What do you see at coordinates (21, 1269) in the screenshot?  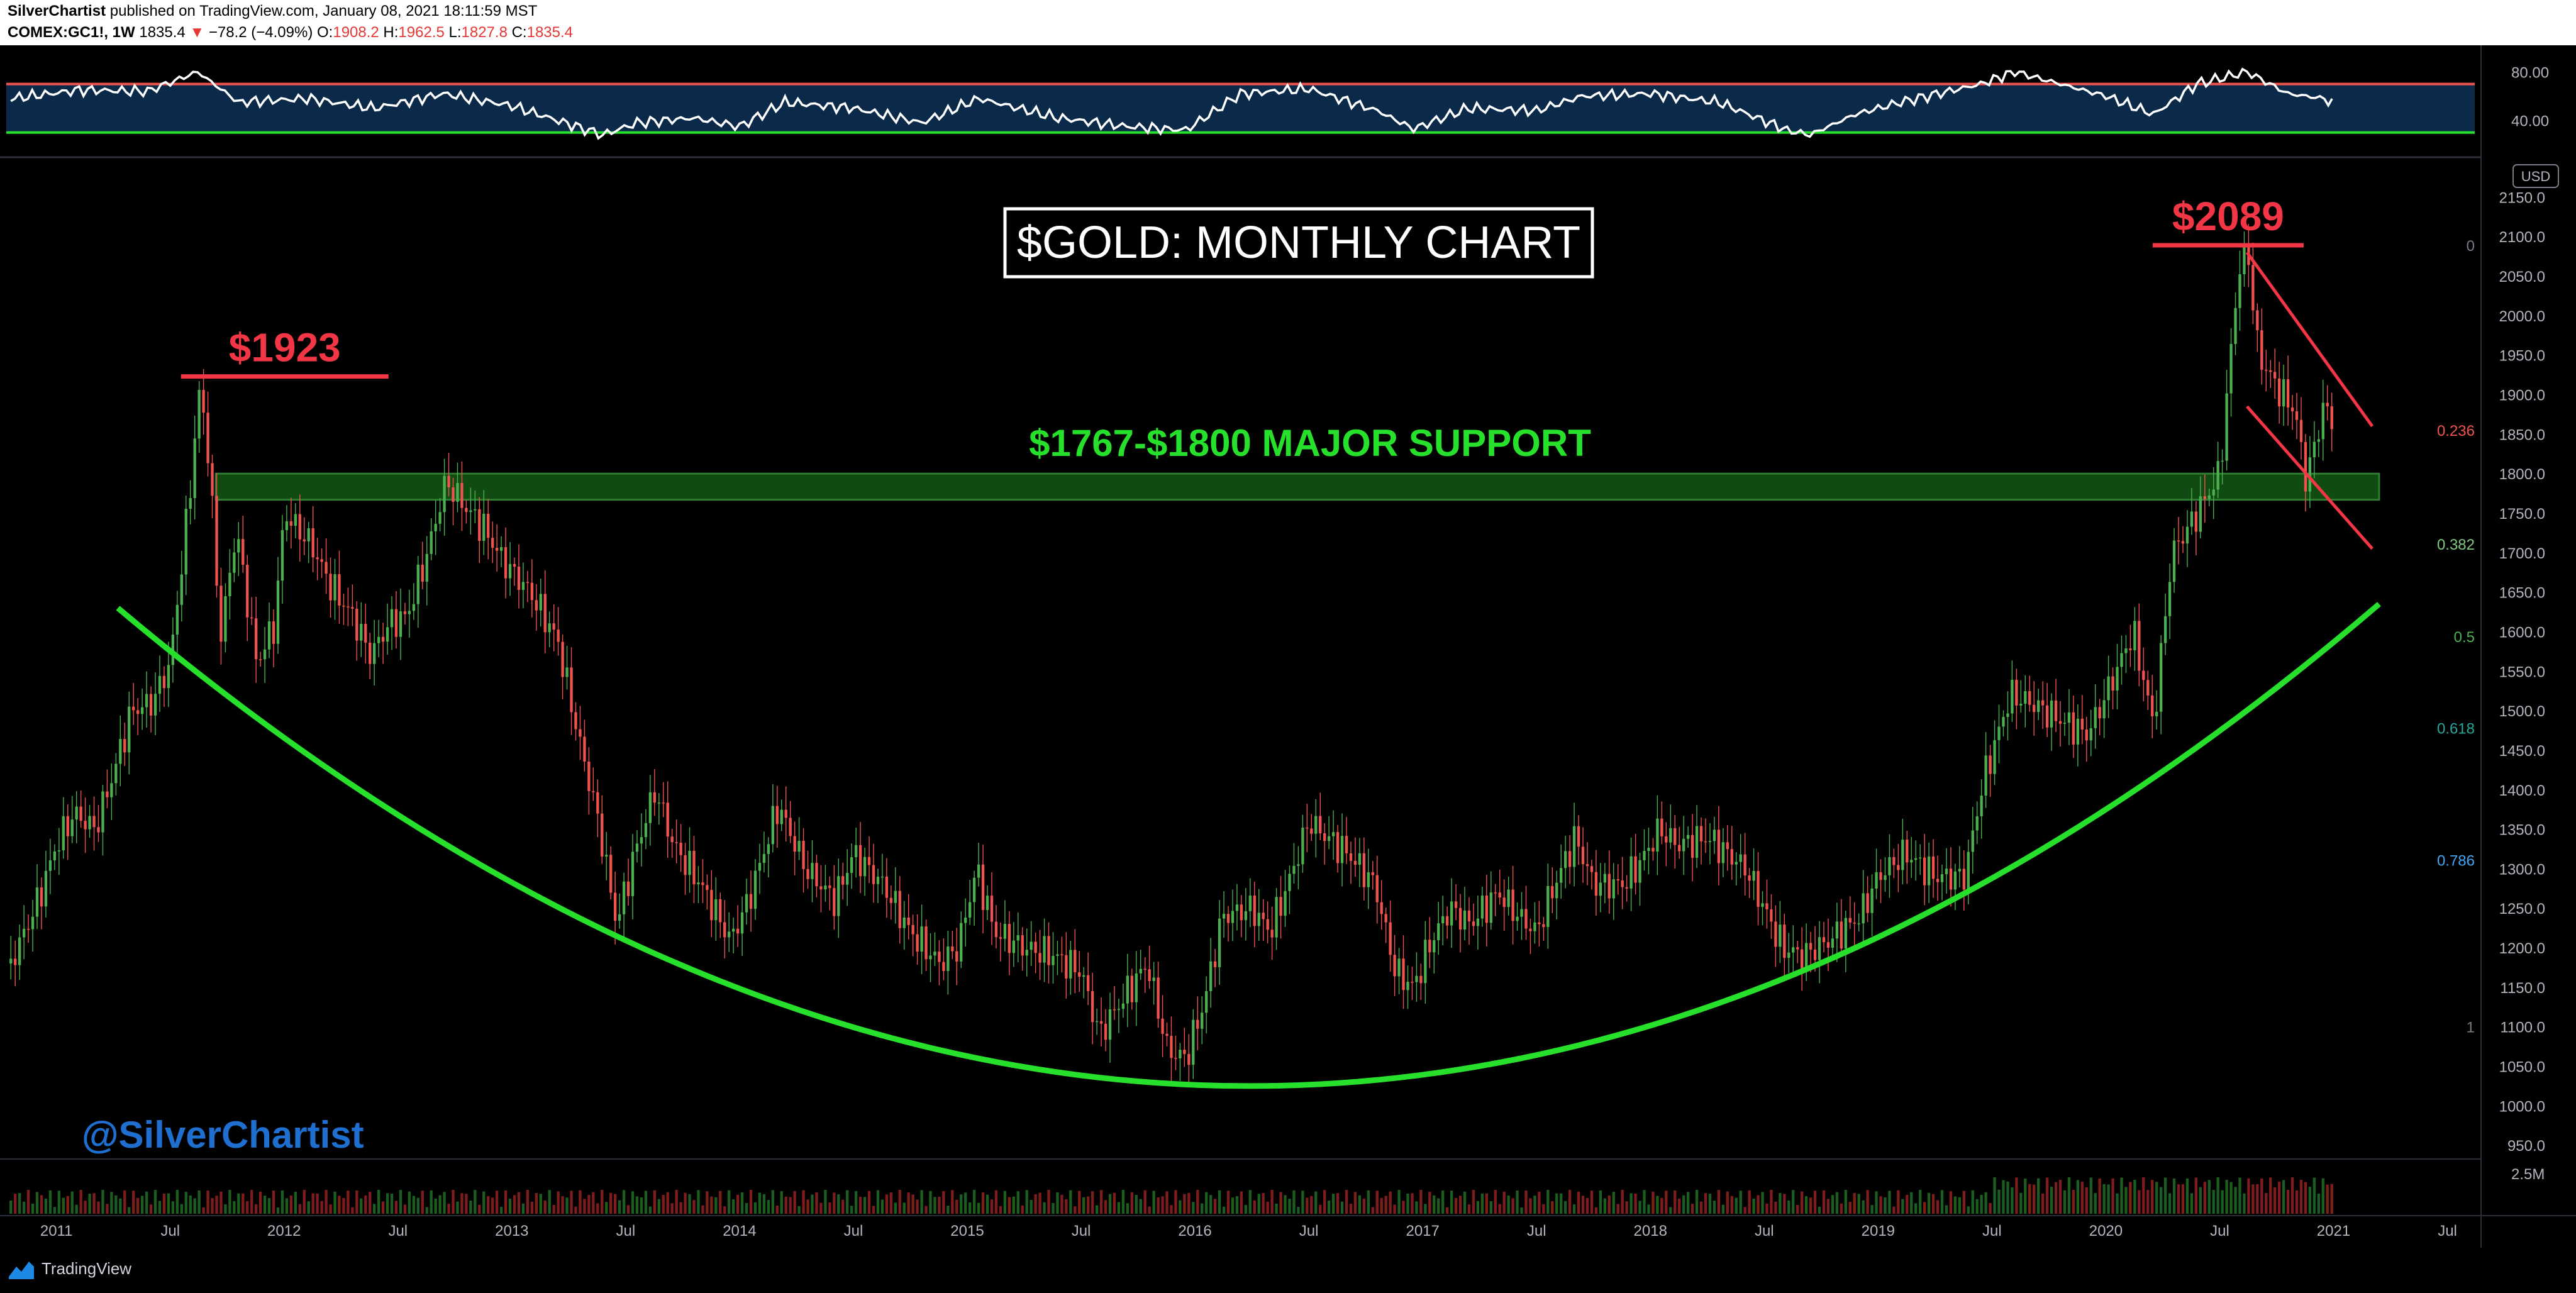 I see `tradingview-logo-icon` at bounding box center [21, 1269].